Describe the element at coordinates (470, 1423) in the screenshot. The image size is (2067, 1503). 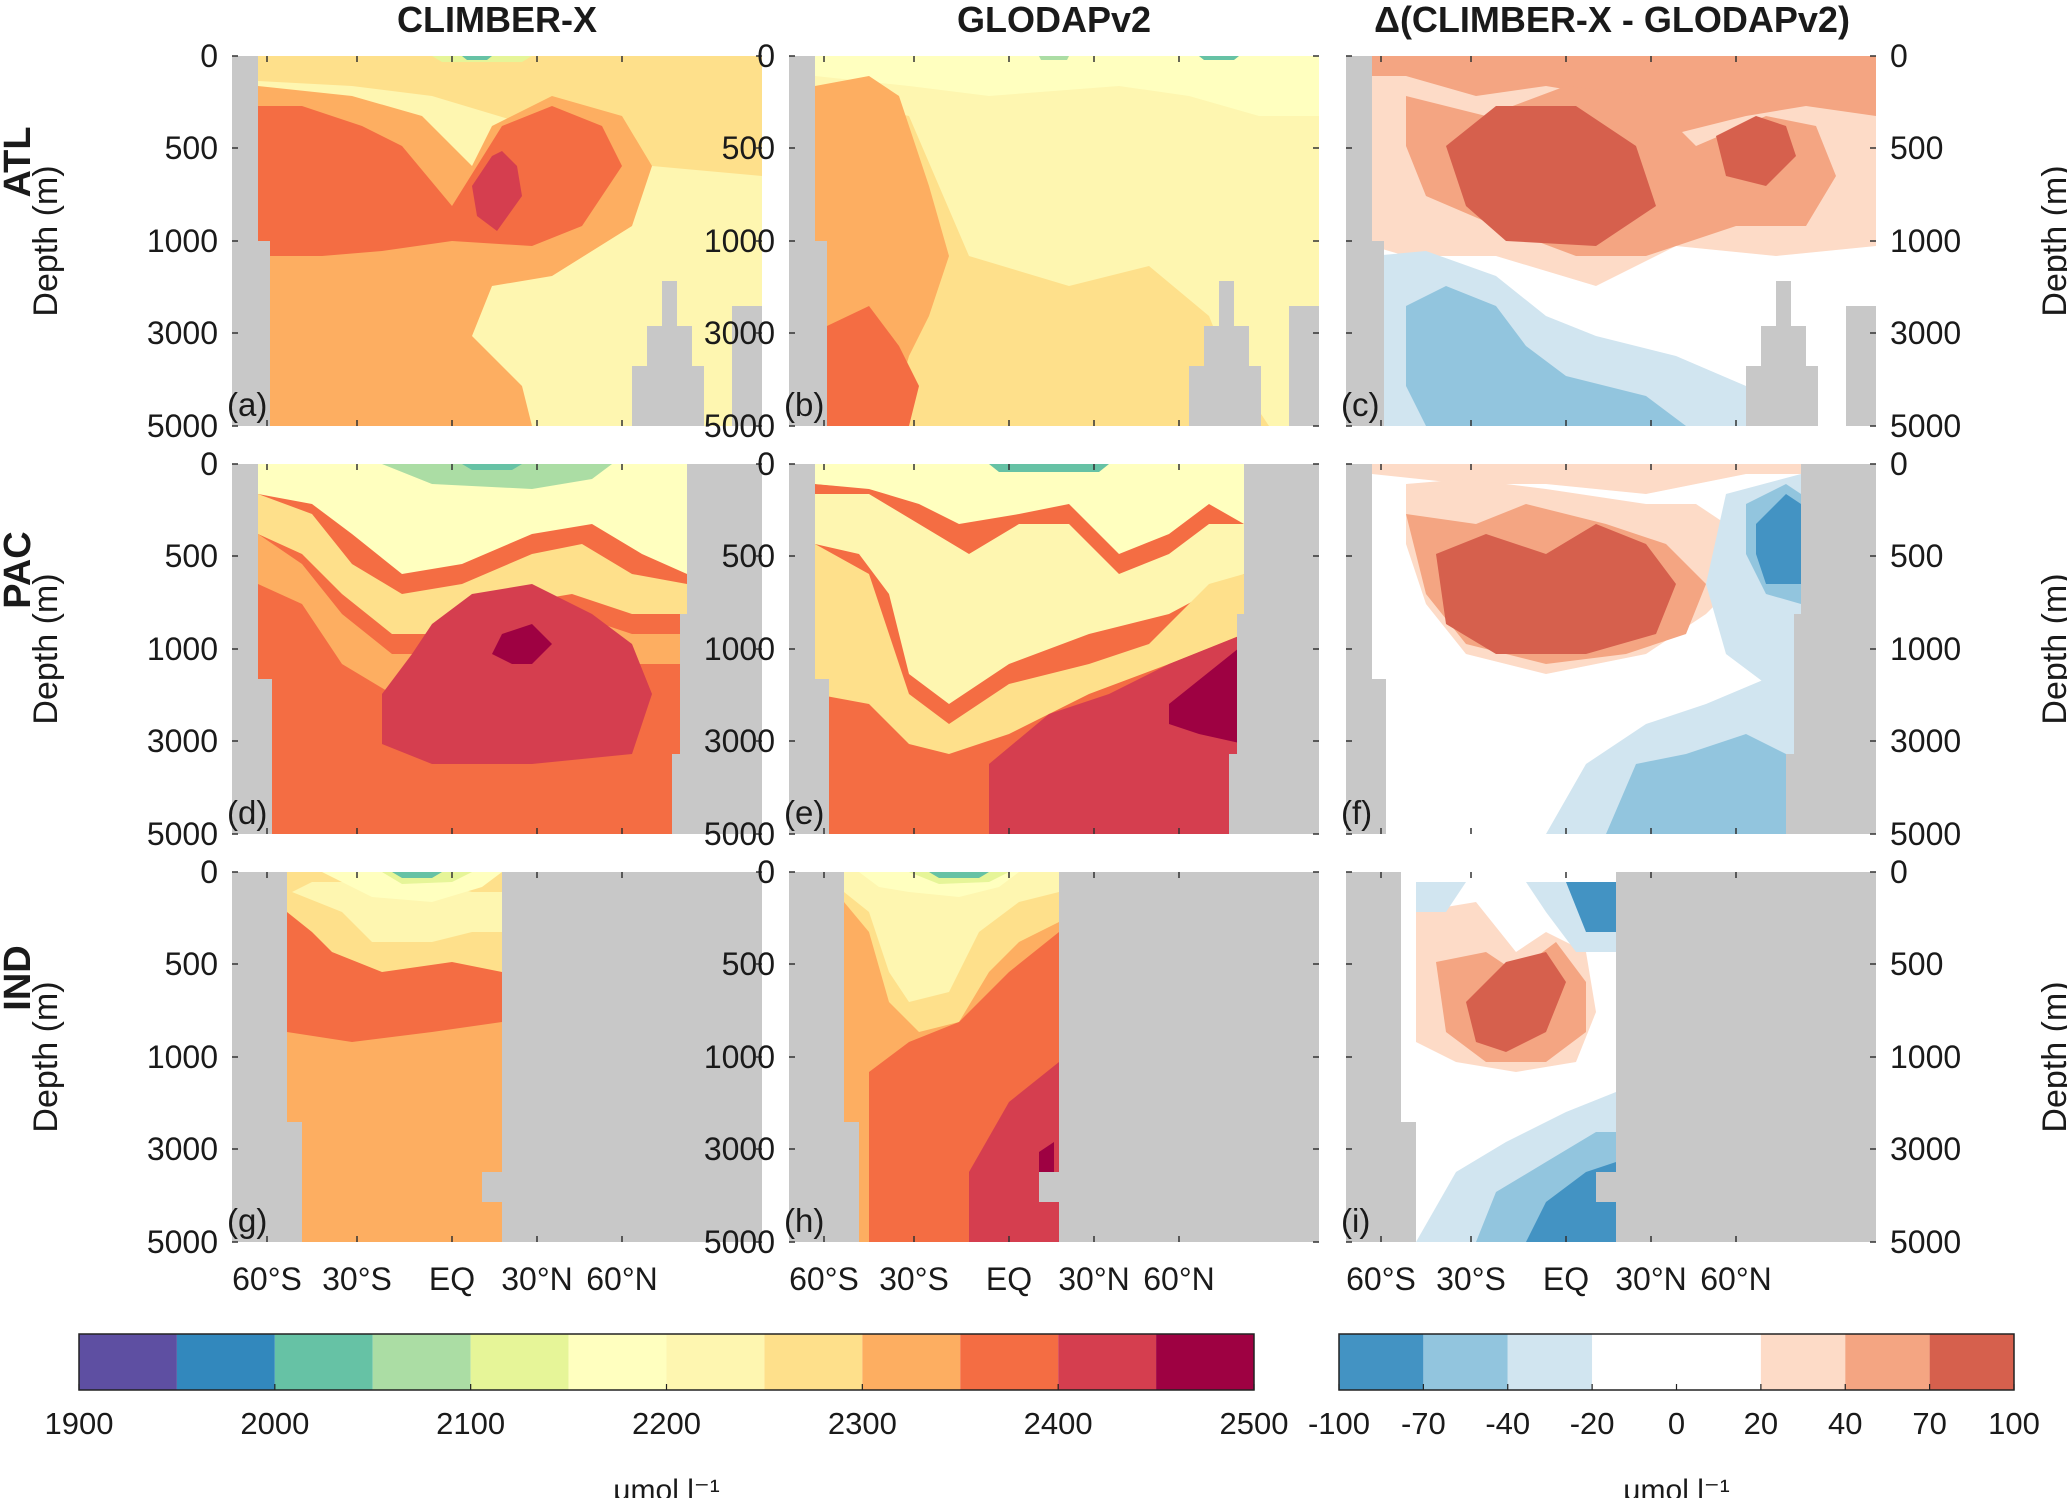
I see `colorbar-tick-label: 2100` at that location.